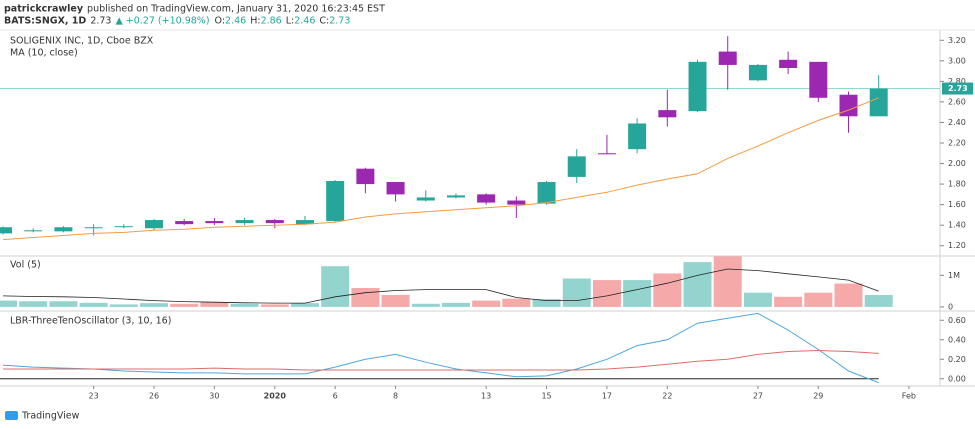 This screenshot has width=975, height=429. I want to click on x-tick-label: 23, so click(94, 396).